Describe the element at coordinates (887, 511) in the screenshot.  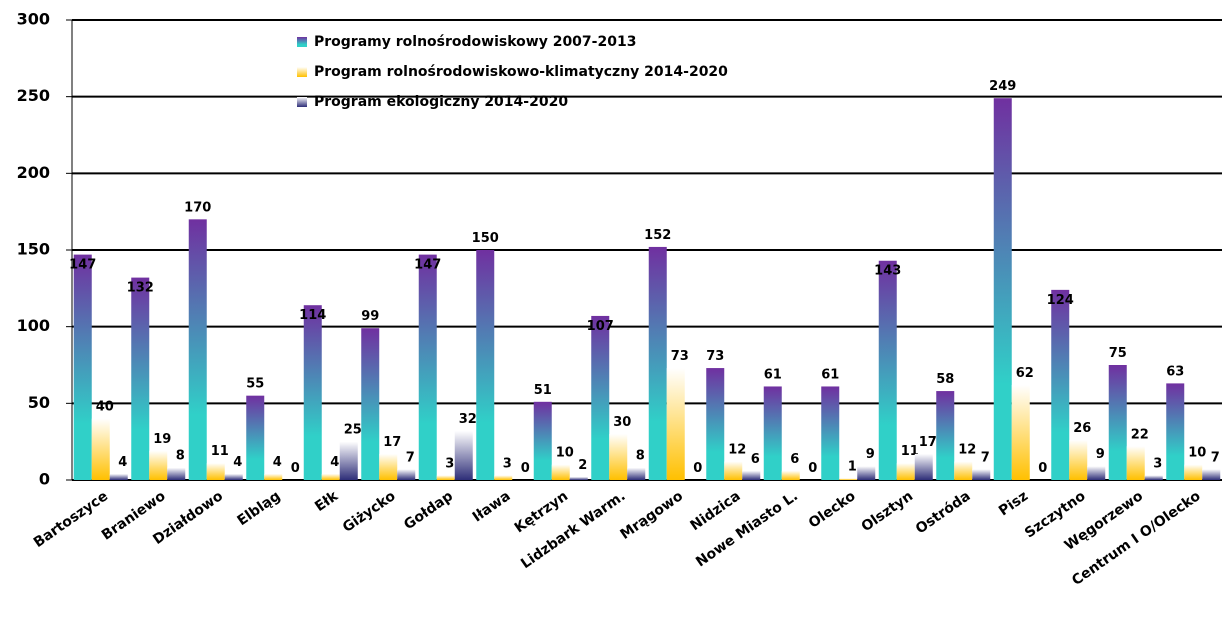
I see `x-tick-label: Olsztyn` at that location.